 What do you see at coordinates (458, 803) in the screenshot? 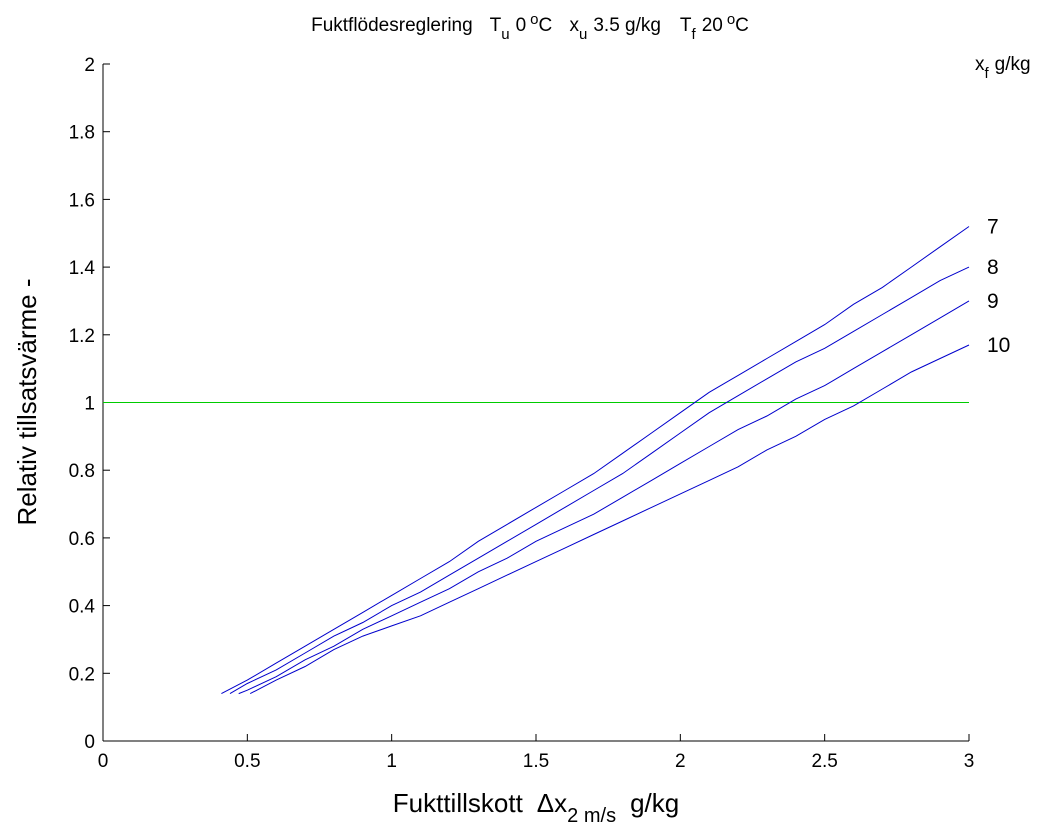
I see `x-axis-title-main: Fukttillskott` at bounding box center [458, 803].